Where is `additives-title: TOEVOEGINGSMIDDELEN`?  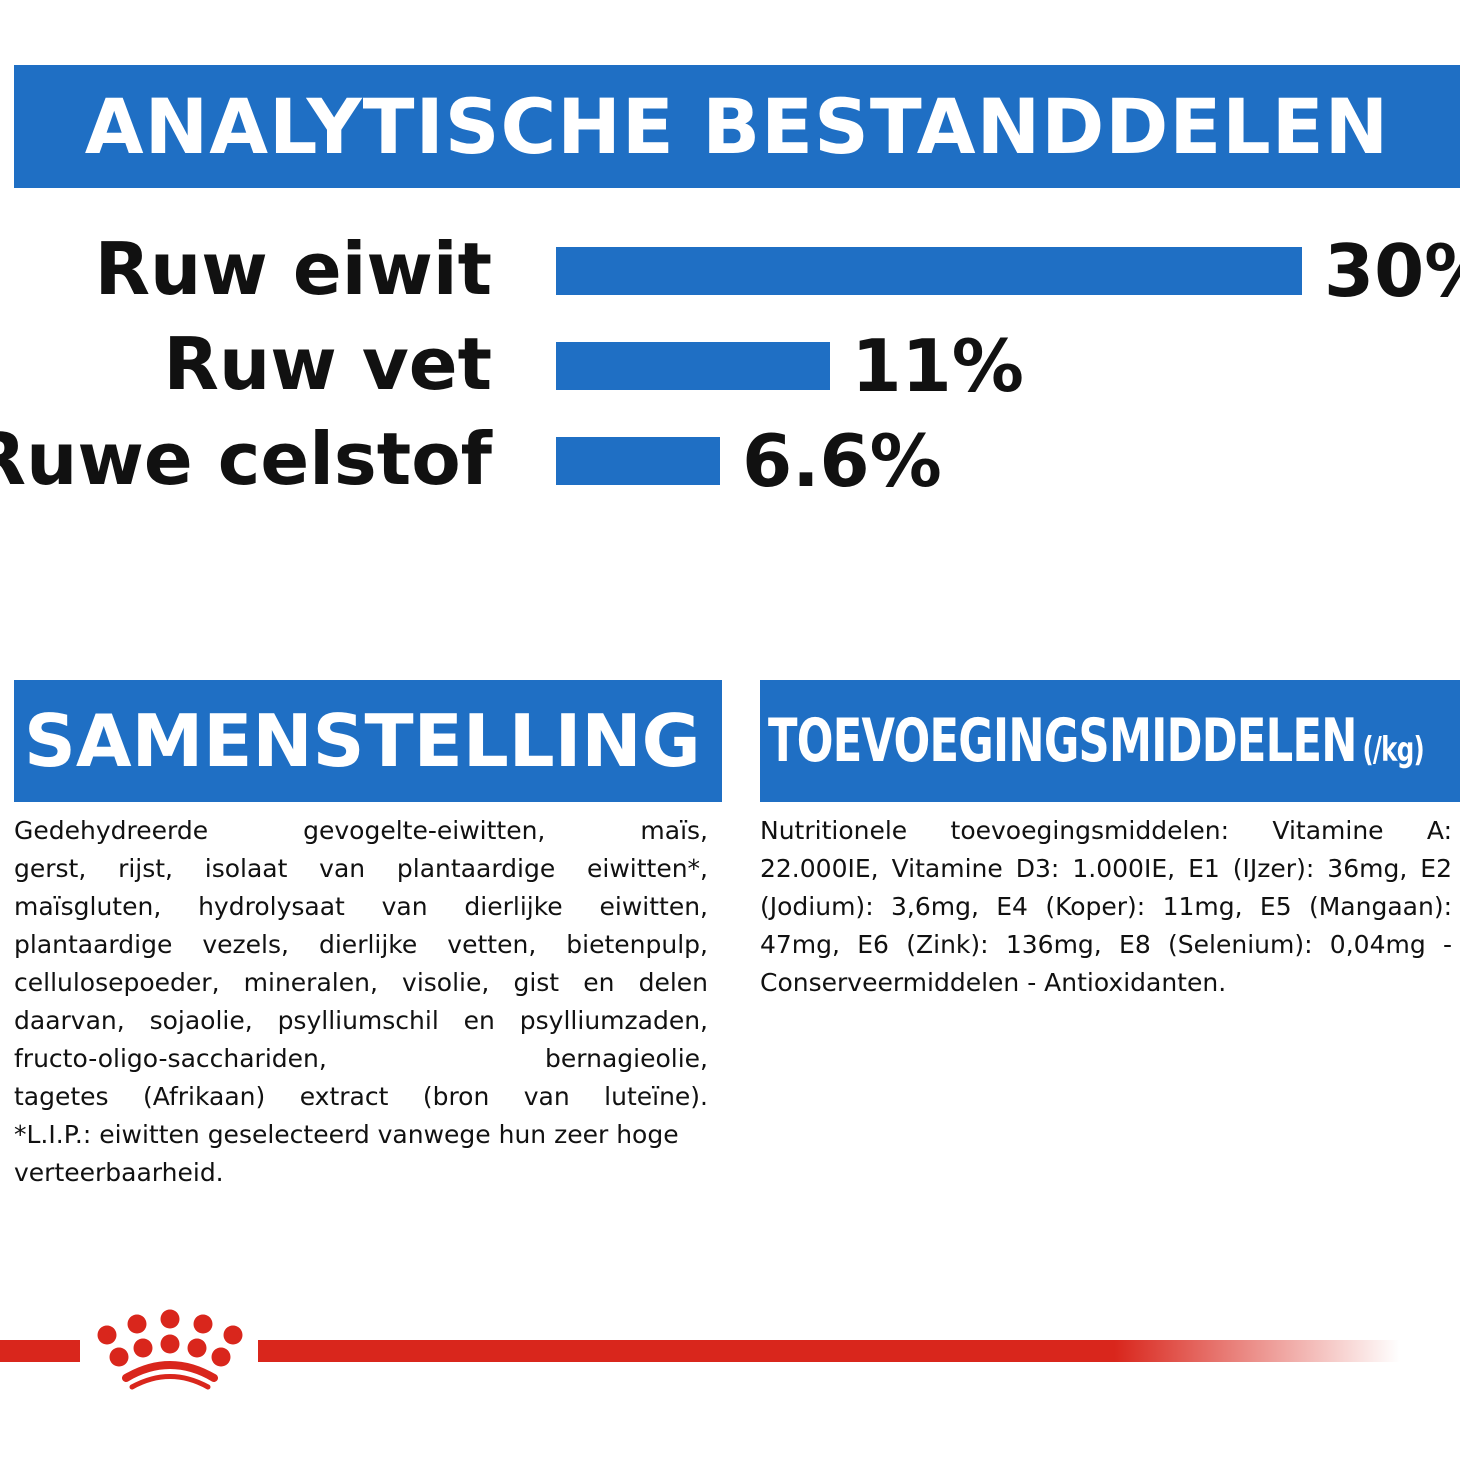
additives-title: TOEVOEGINGSMIDDELEN is located at coordinates (1062, 741).